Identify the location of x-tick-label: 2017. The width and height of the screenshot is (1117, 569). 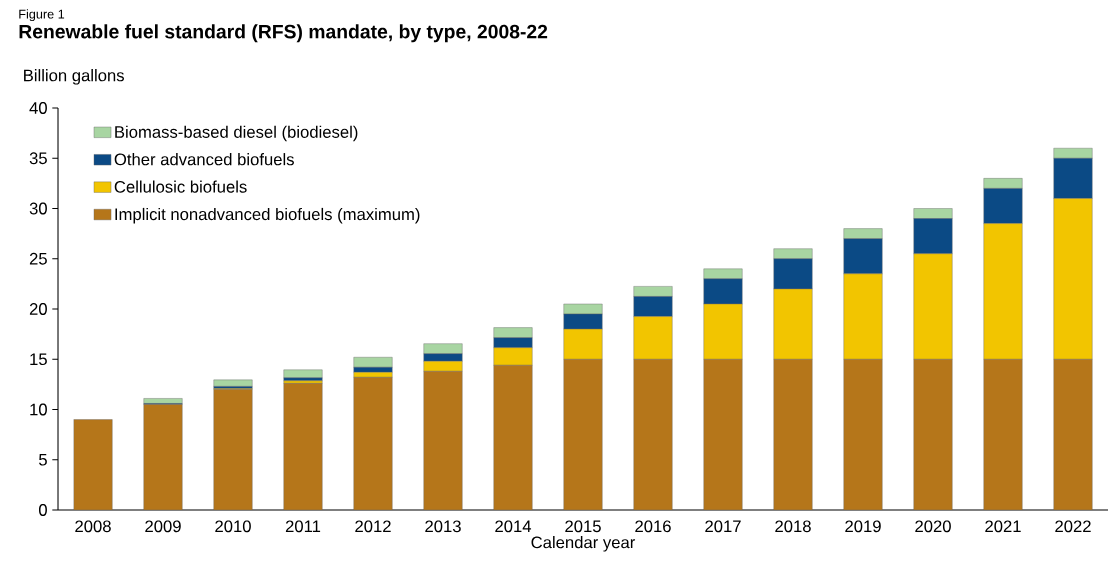
(723, 526).